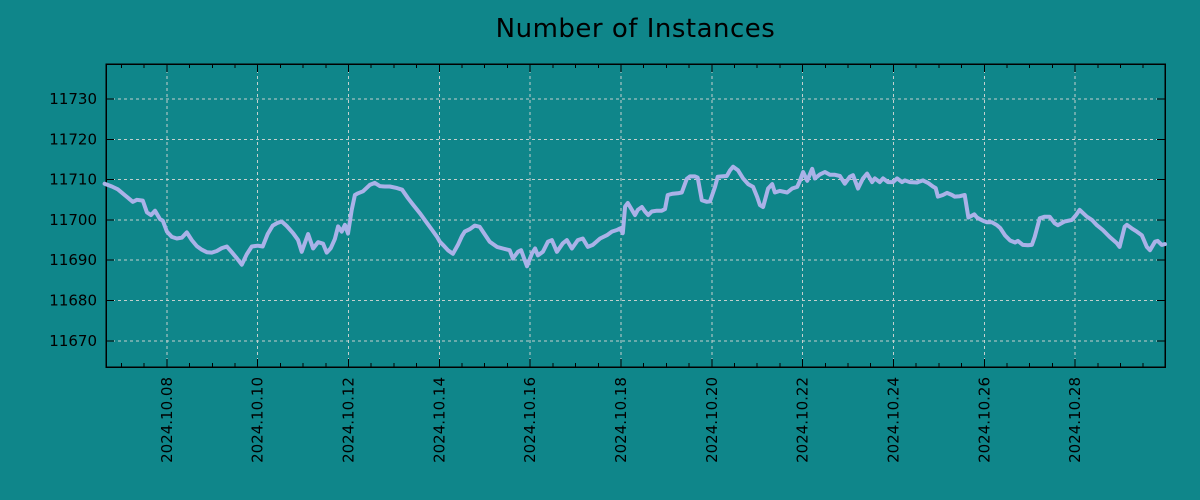 This screenshot has height=500, width=1200. I want to click on x-tick-label: 2024.10.20, so click(712, 420).